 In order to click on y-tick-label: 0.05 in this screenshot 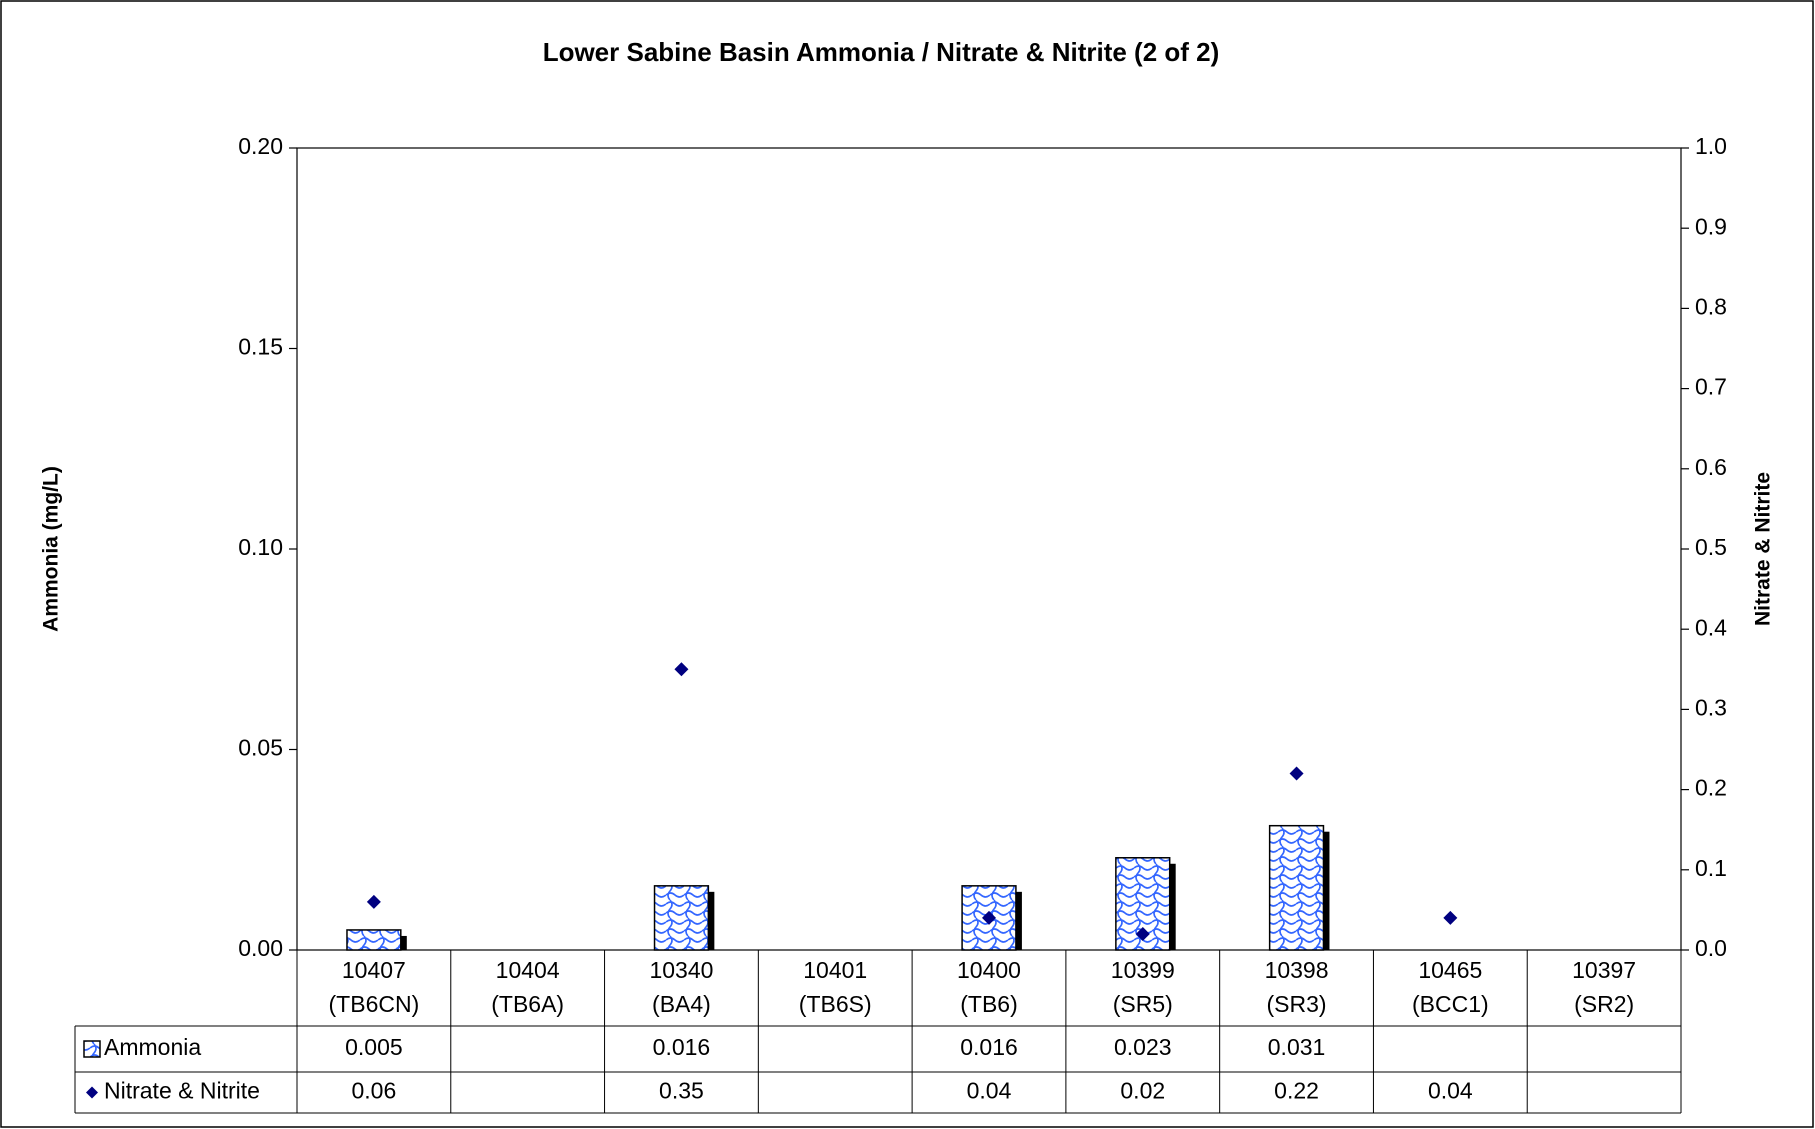, I will do `click(260, 748)`.